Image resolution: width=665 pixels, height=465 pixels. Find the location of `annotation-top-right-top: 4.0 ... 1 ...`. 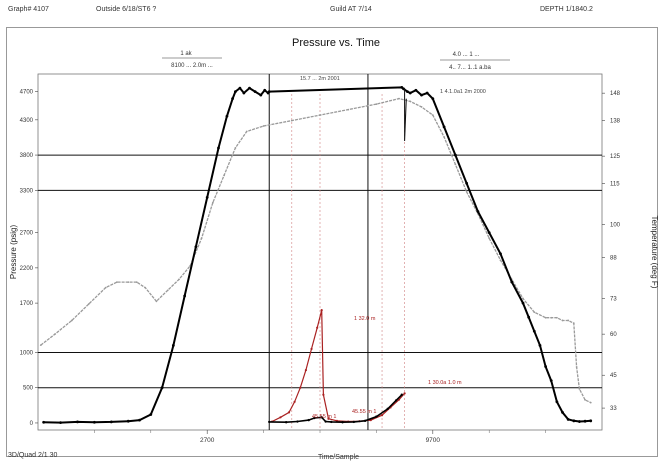

annotation-top-right-top: 4.0 ... 1 ... is located at coordinates (466, 55).